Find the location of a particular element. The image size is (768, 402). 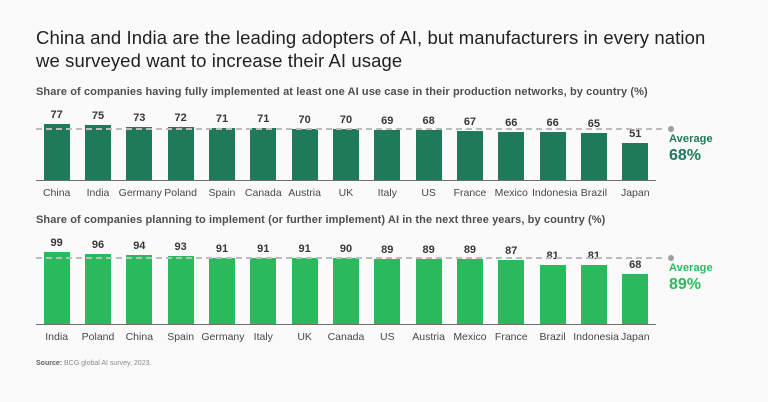

bar-column: 73 is located at coordinates (139, 146).